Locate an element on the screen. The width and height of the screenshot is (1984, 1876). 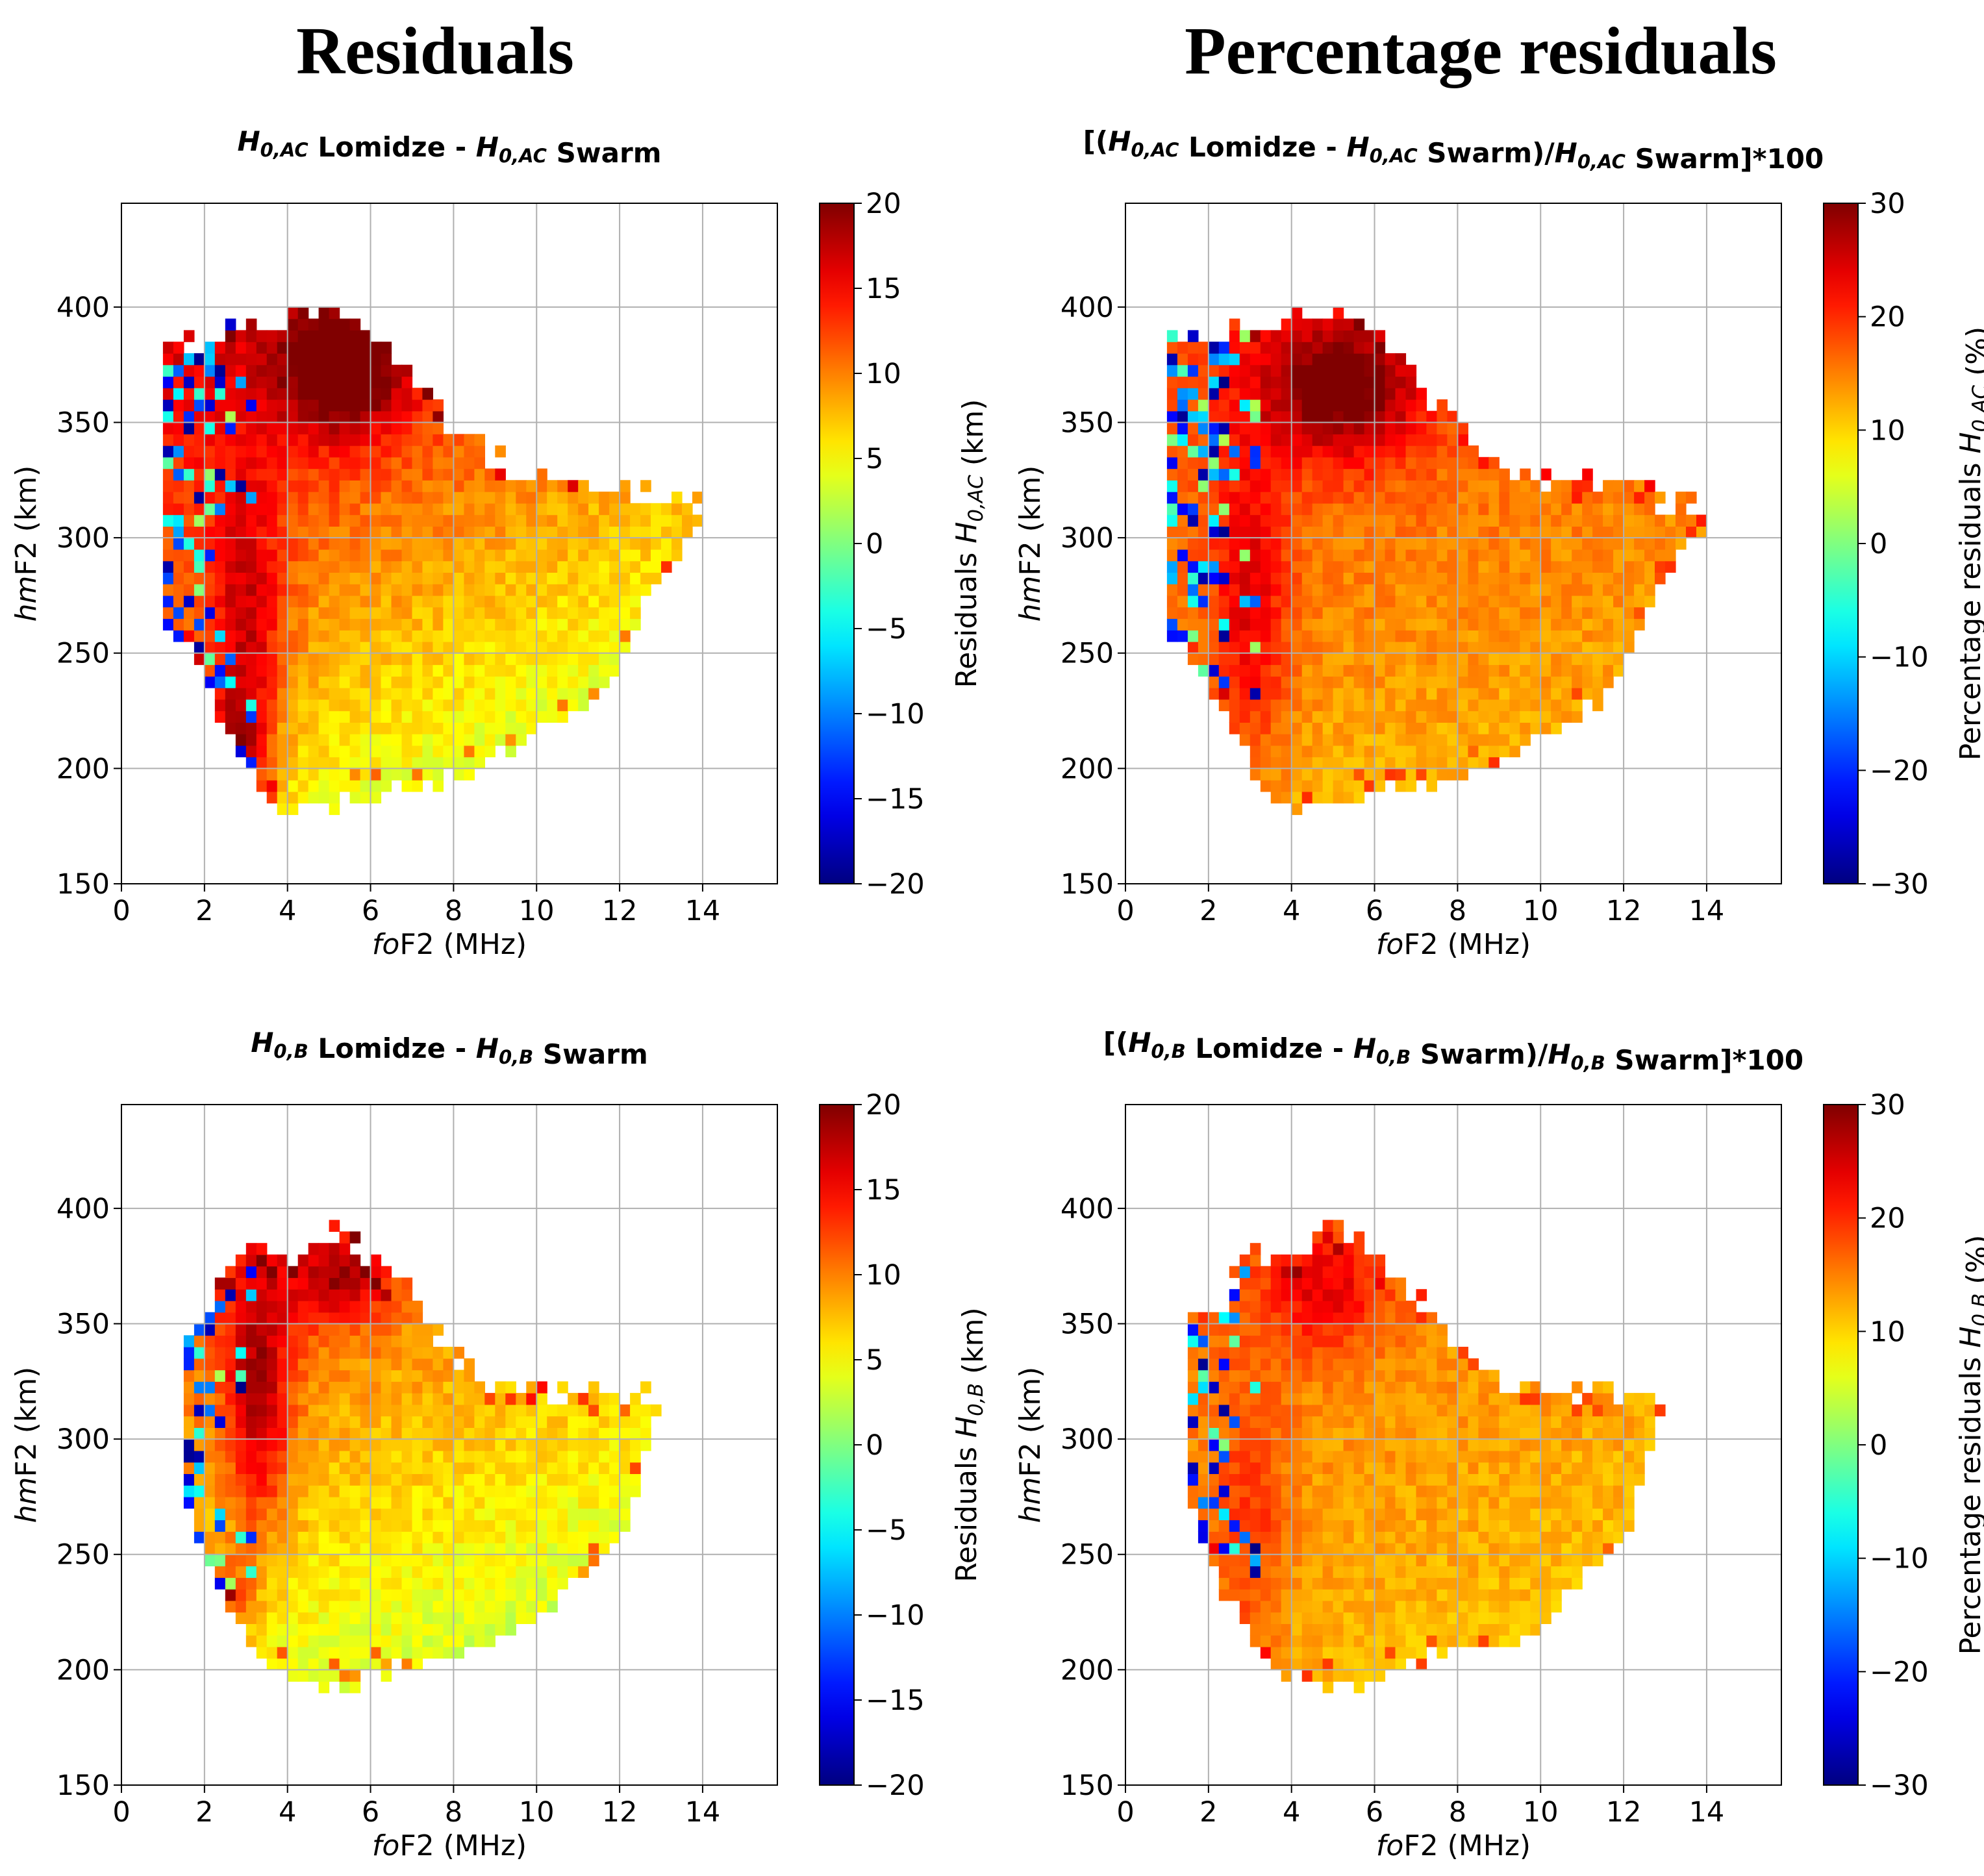
y-tick-label: 150 is located at coordinates (83, 884).